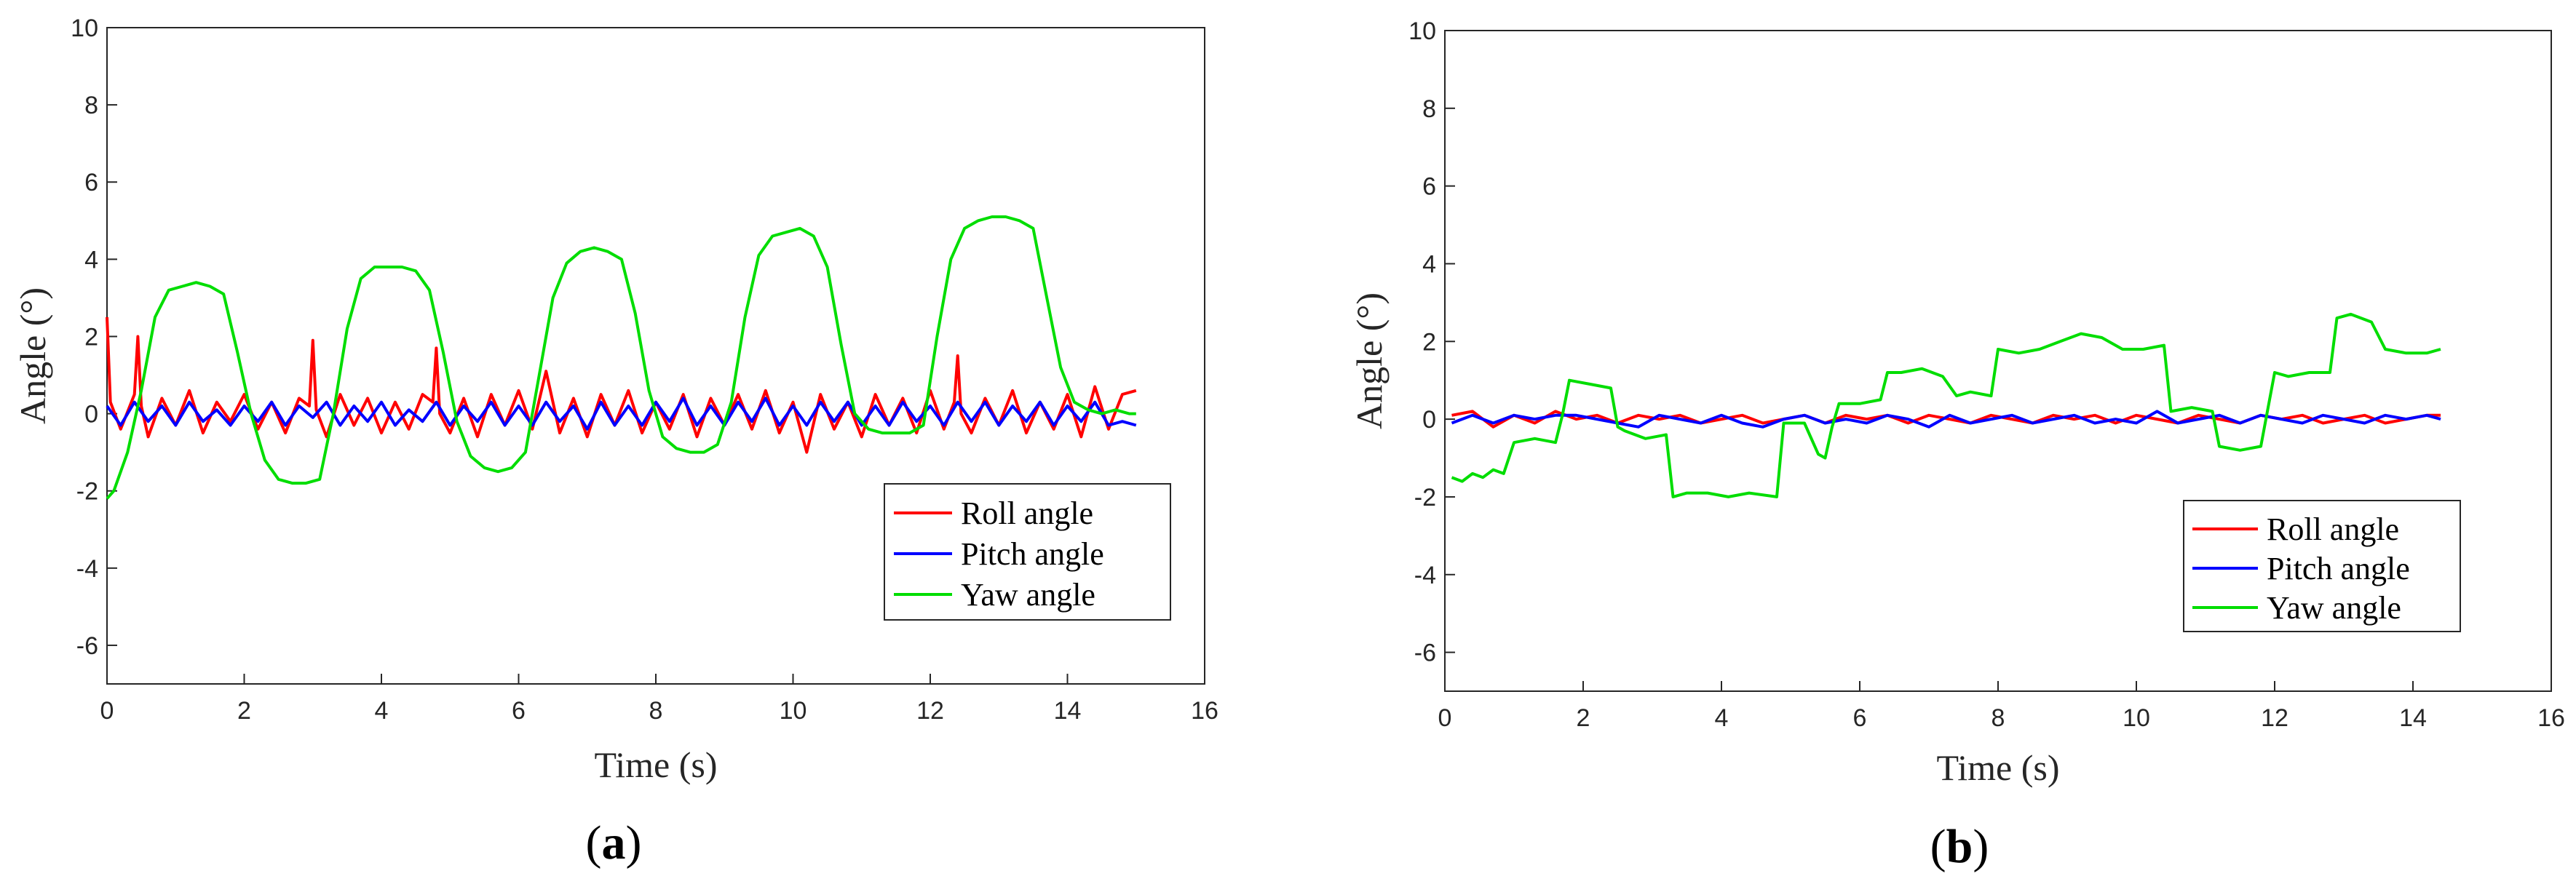  Describe the element at coordinates (91, 337) in the screenshot. I see `y-tick-label-a: 2` at that location.